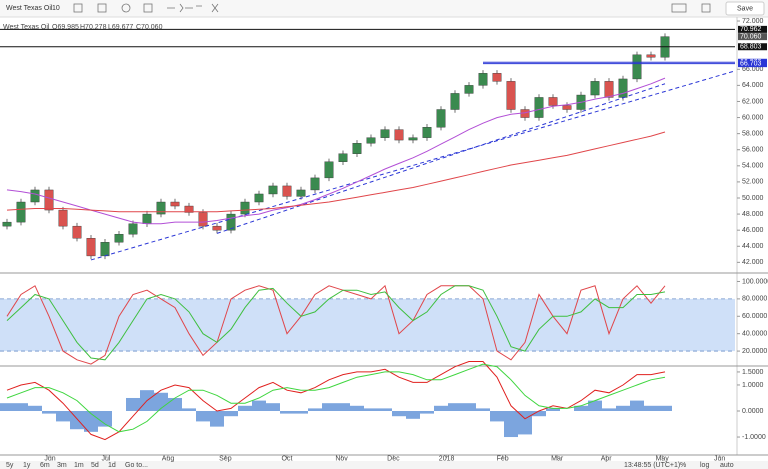 Image resolution: width=768 pixels, height=469 pixels. What do you see at coordinates (753, 117) in the screenshot?
I see `y-tick-label: 60.000` at bounding box center [753, 117].